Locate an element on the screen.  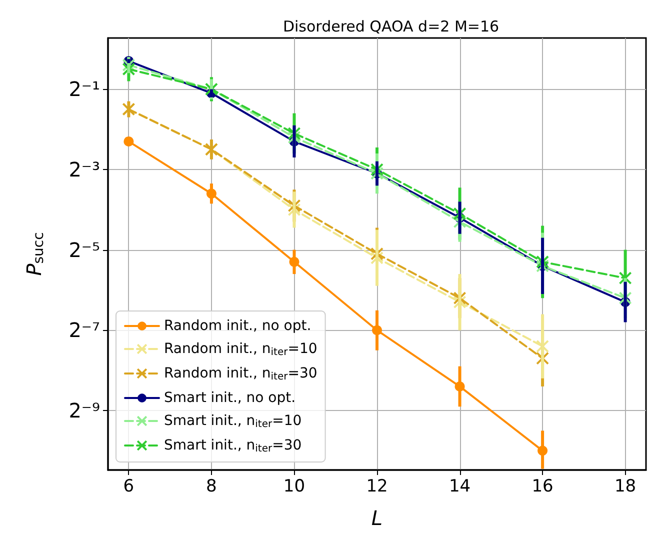
y-tick-label: 2⁻⁹ is located at coordinates (84, 410).